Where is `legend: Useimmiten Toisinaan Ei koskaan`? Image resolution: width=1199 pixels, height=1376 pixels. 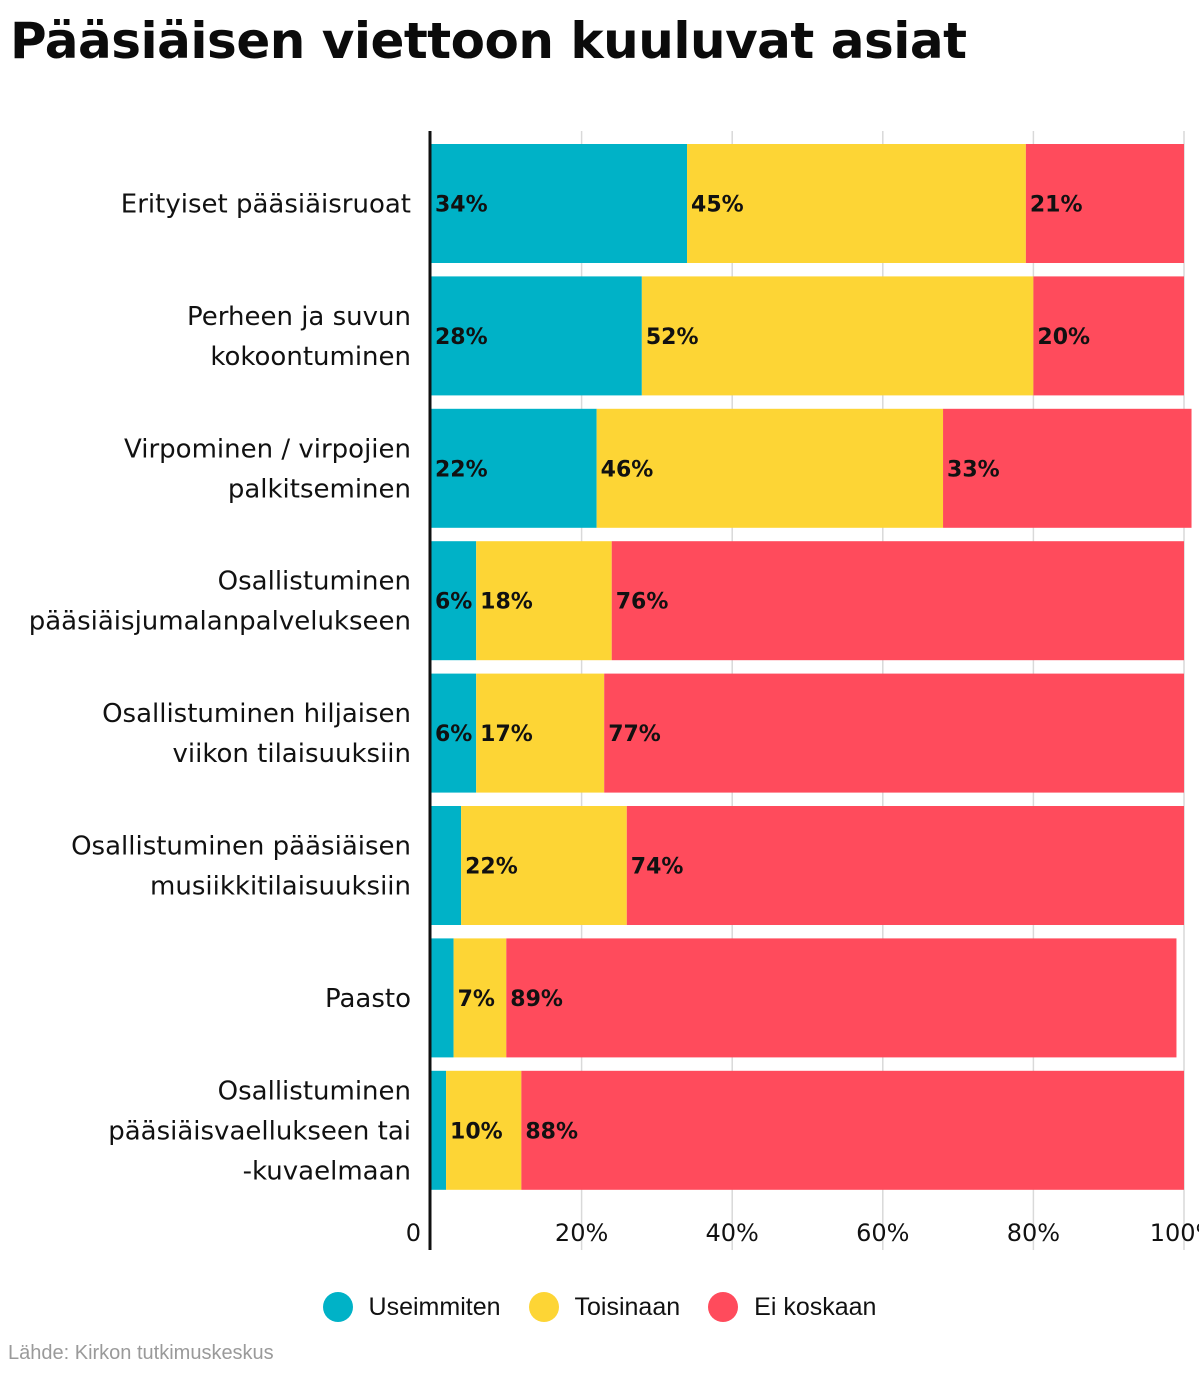
legend: Useimmiten Toisinaan Ei koskaan is located at coordinates (599, 1307).